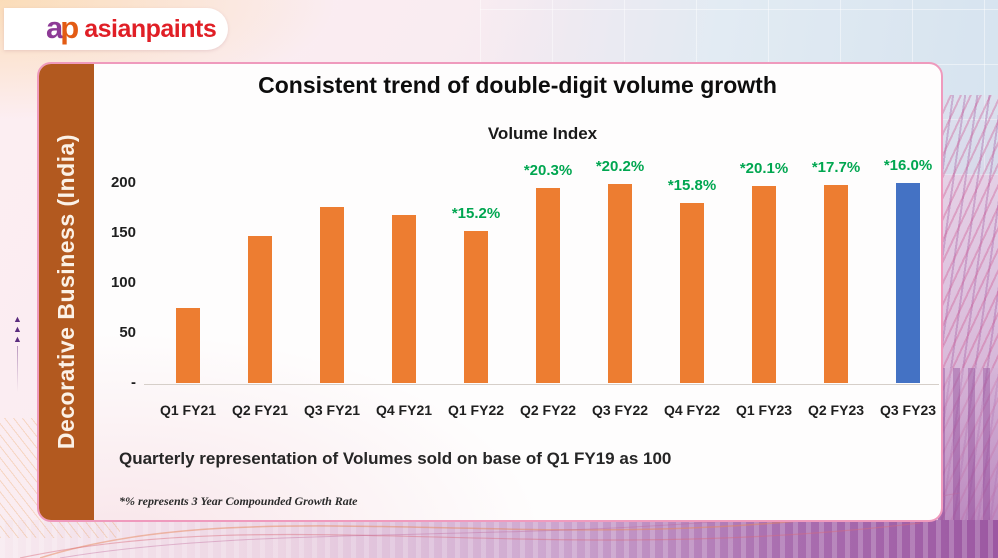  Describe the element at coordinates (127, 332) in the screenshot. I see `y-axis-tick-50: 50` at that location.